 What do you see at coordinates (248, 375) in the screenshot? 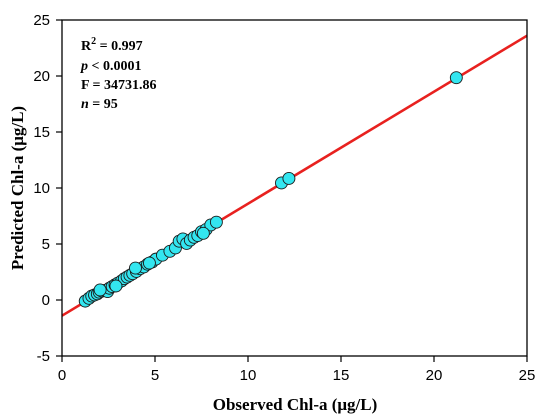
I see `x-tick-label: 10` at bounding box center [248, 375].